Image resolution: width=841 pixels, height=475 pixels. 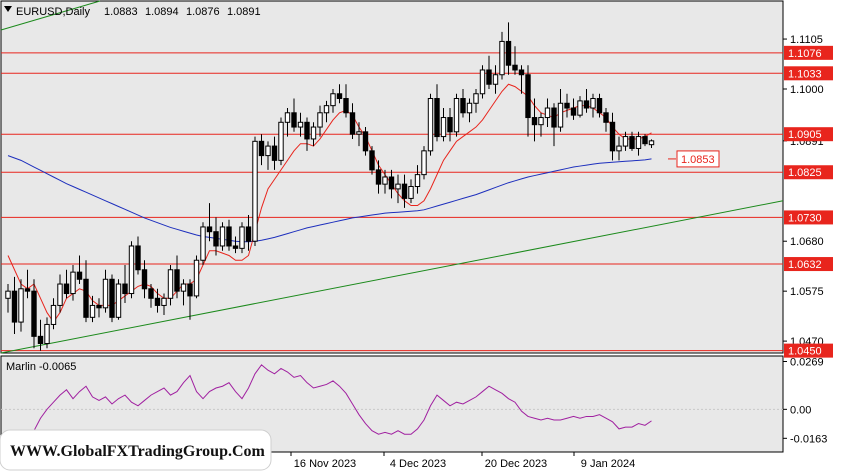 What do you see at coordinates (53, 12) in the screenshot?
I see `symbol-label: EURUSD,Daily` at bounding box center [53, 12].